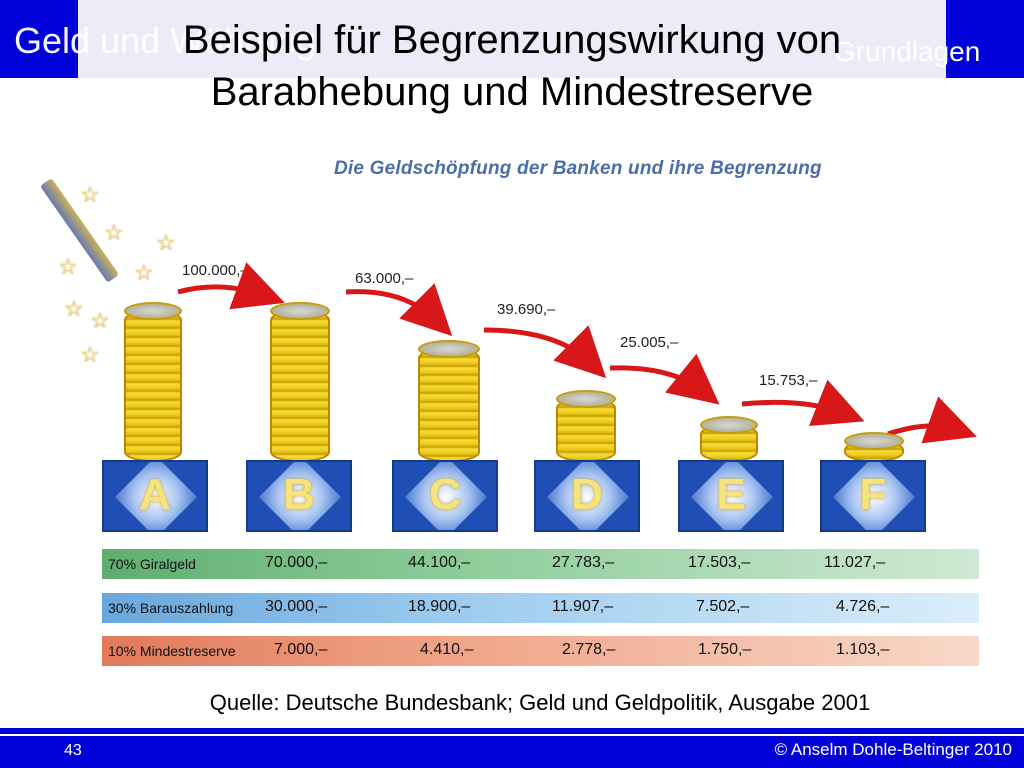 The image size is (1024, 768). I want to click on header-left-block, so click(39, 39).